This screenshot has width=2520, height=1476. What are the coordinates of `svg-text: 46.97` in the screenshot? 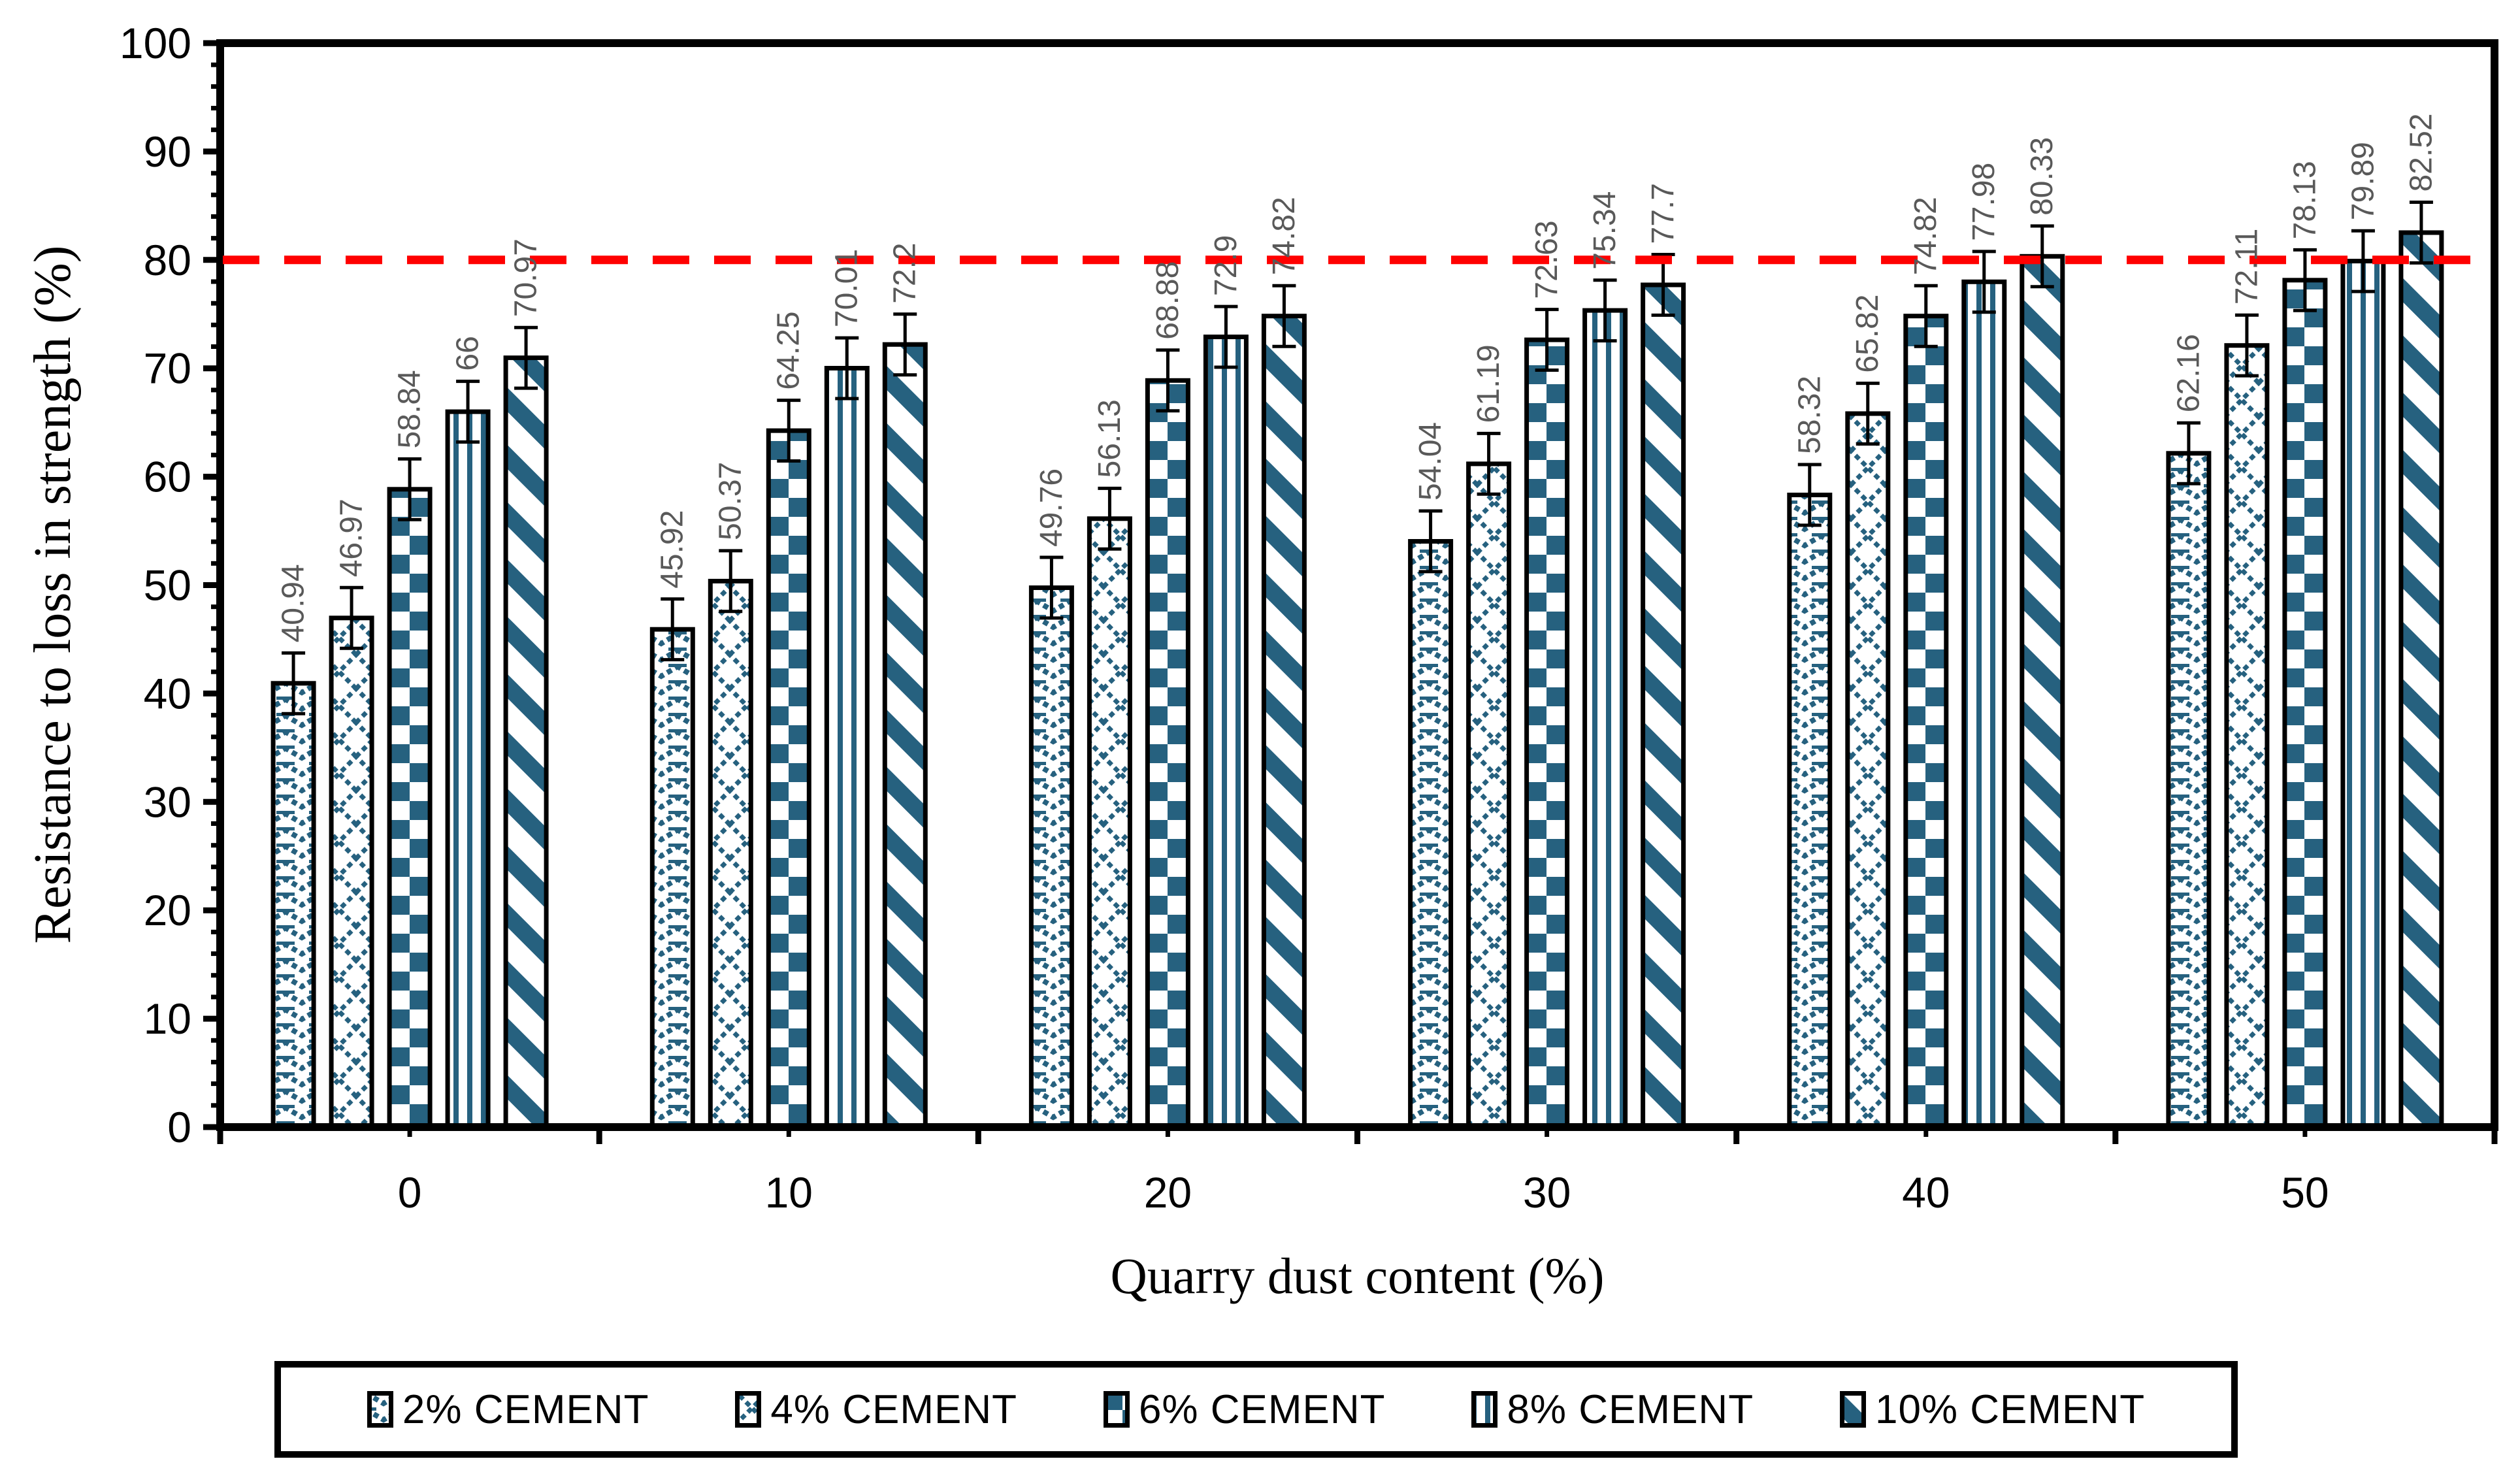 It's located at (352, 538).